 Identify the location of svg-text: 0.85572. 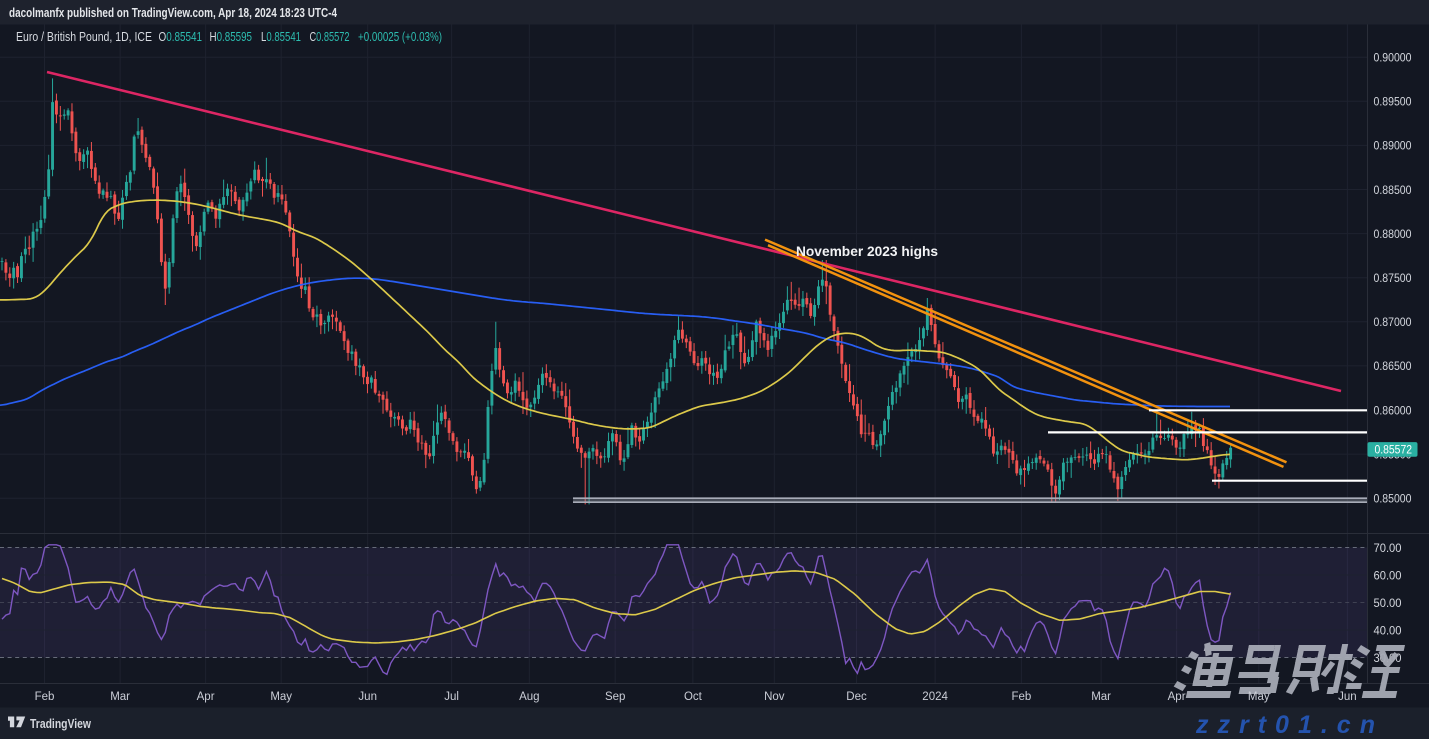
(1394, 450).